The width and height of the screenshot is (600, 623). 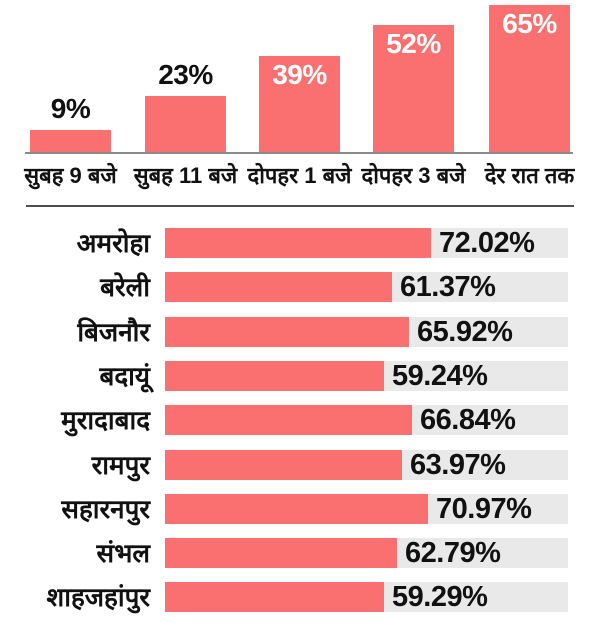 What do you see at coordinates (468, 420) in the screenshot?
I see `district-value-label: 66.84%` at bounding box center [468, 420].